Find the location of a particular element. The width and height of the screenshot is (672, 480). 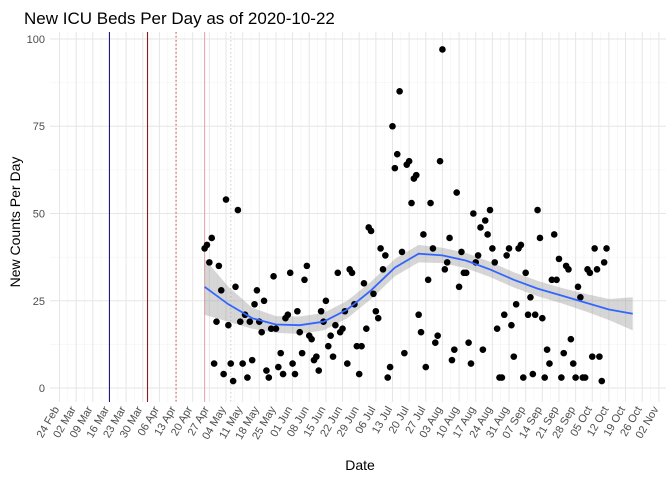

trend-line is located at coordinates (418, 289).